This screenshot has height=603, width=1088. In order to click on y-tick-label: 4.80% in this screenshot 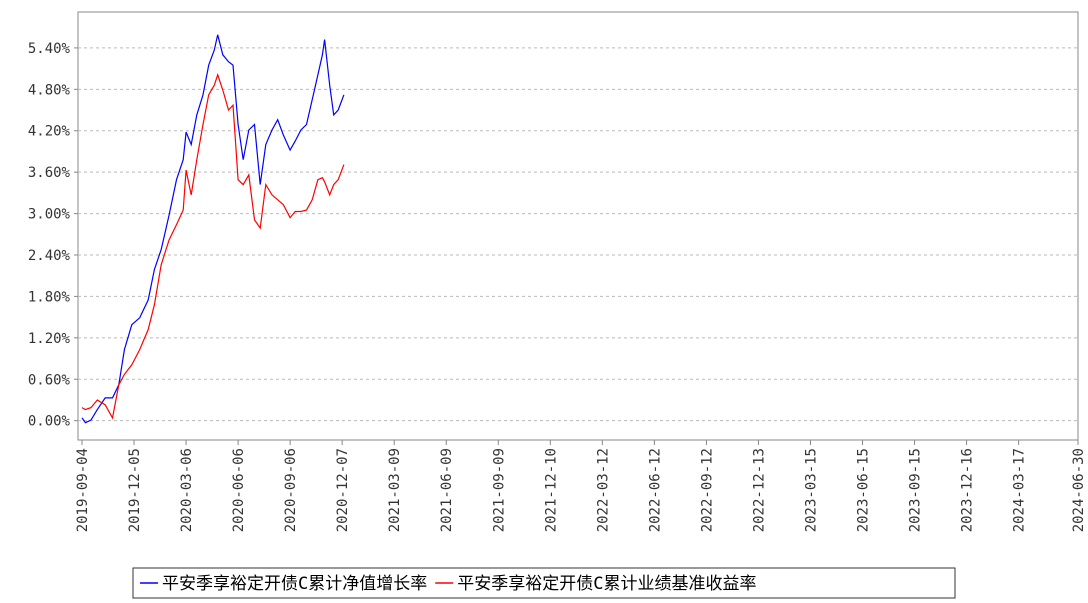, I will do `click(49, 90)`.